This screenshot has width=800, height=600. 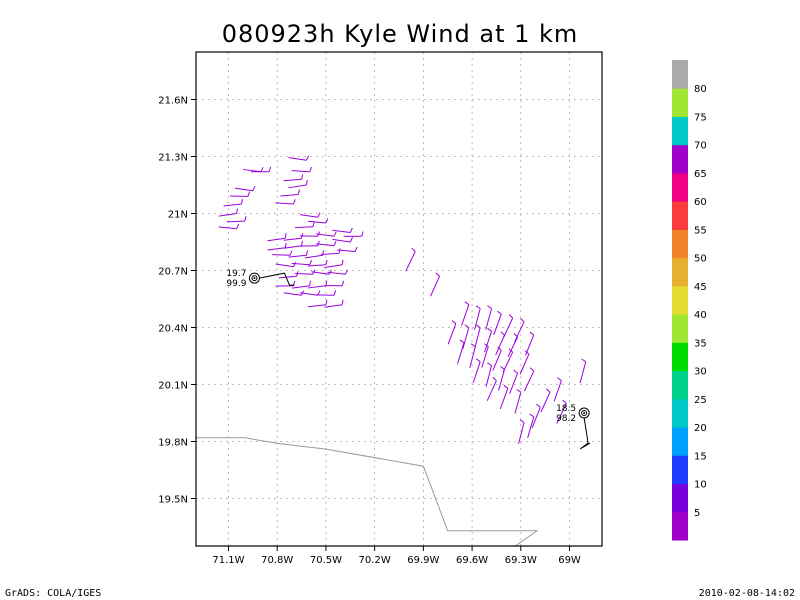 What do you see at coordinates (178, 215) in the screenshot?
I see `y-tick-label: 21N` at bounding box center [178, 215].